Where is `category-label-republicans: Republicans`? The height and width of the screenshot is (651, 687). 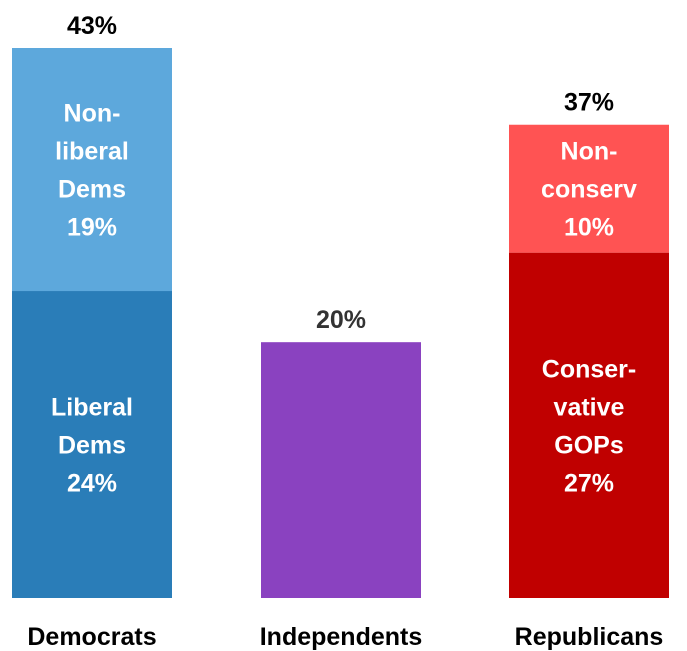
category-label-republicans: Republicans is located at coordinates (589, 637).